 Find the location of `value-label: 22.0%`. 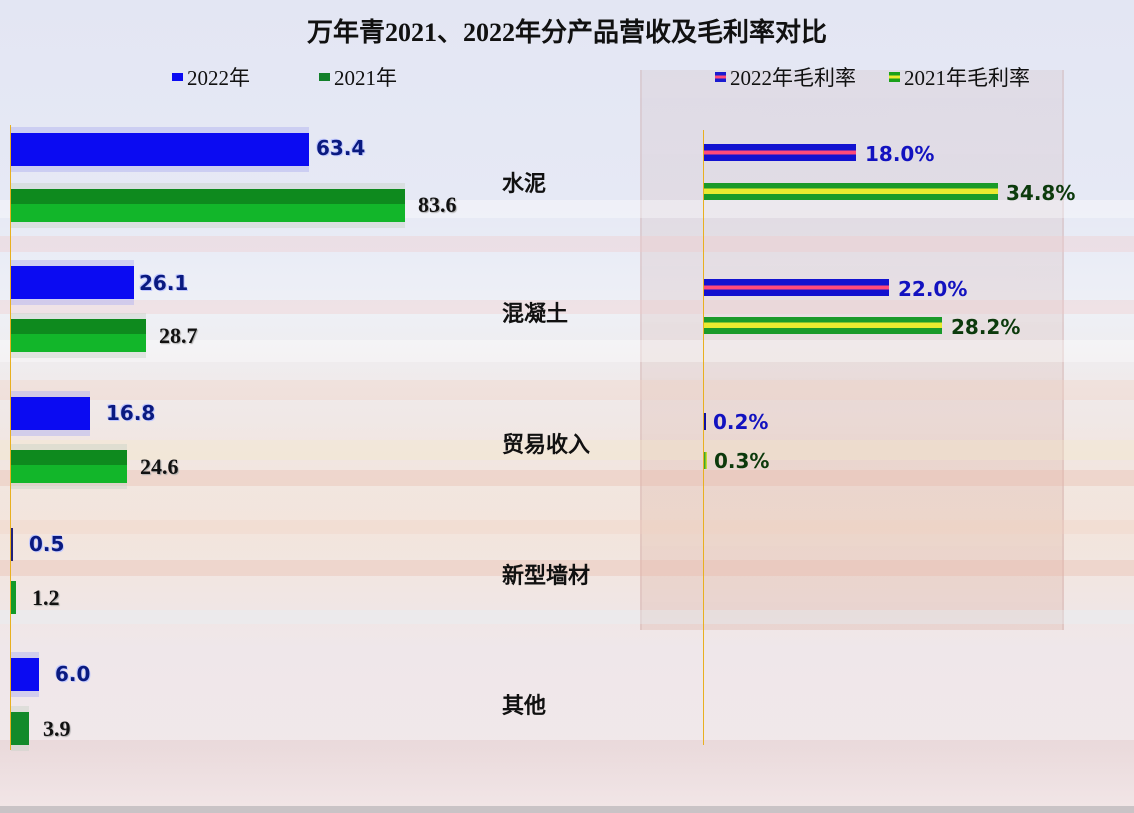

value-label: 22.0% is located at coordinates (933, 289).